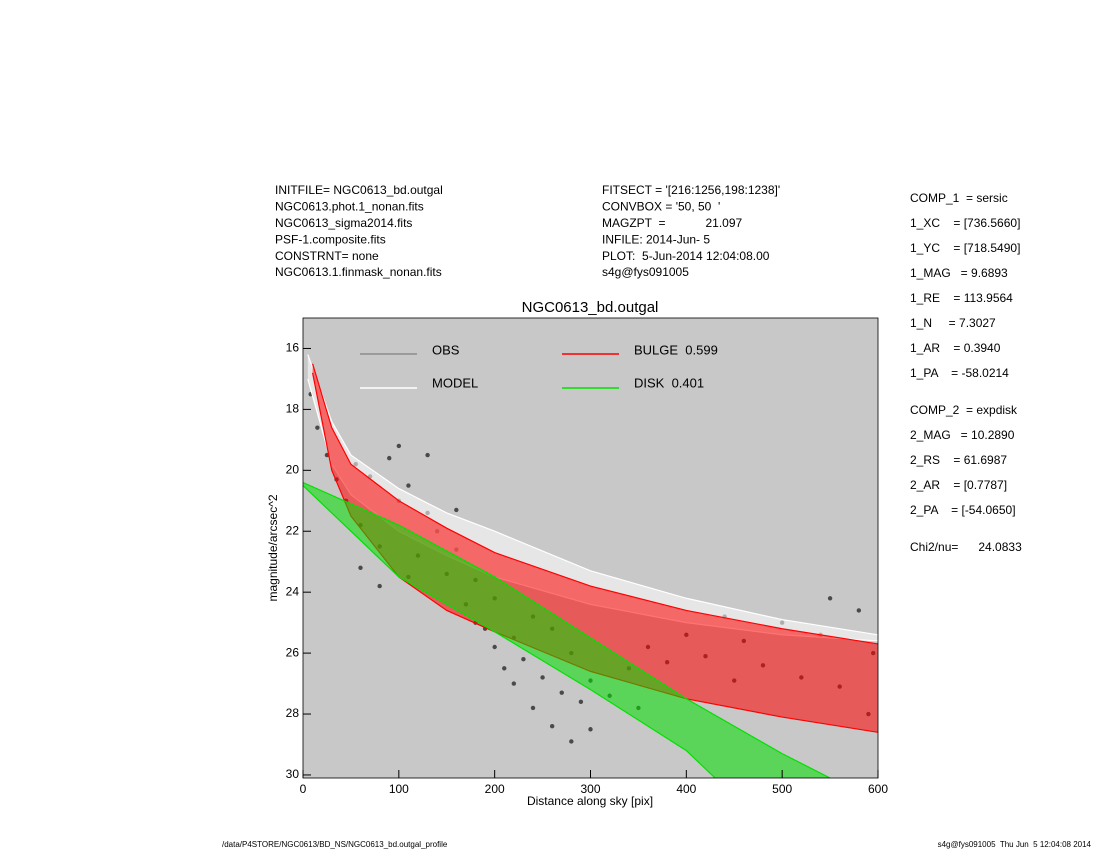  I want to click on header-text: NGC0613.phot.1_nonan.fits, so click(349, 207).